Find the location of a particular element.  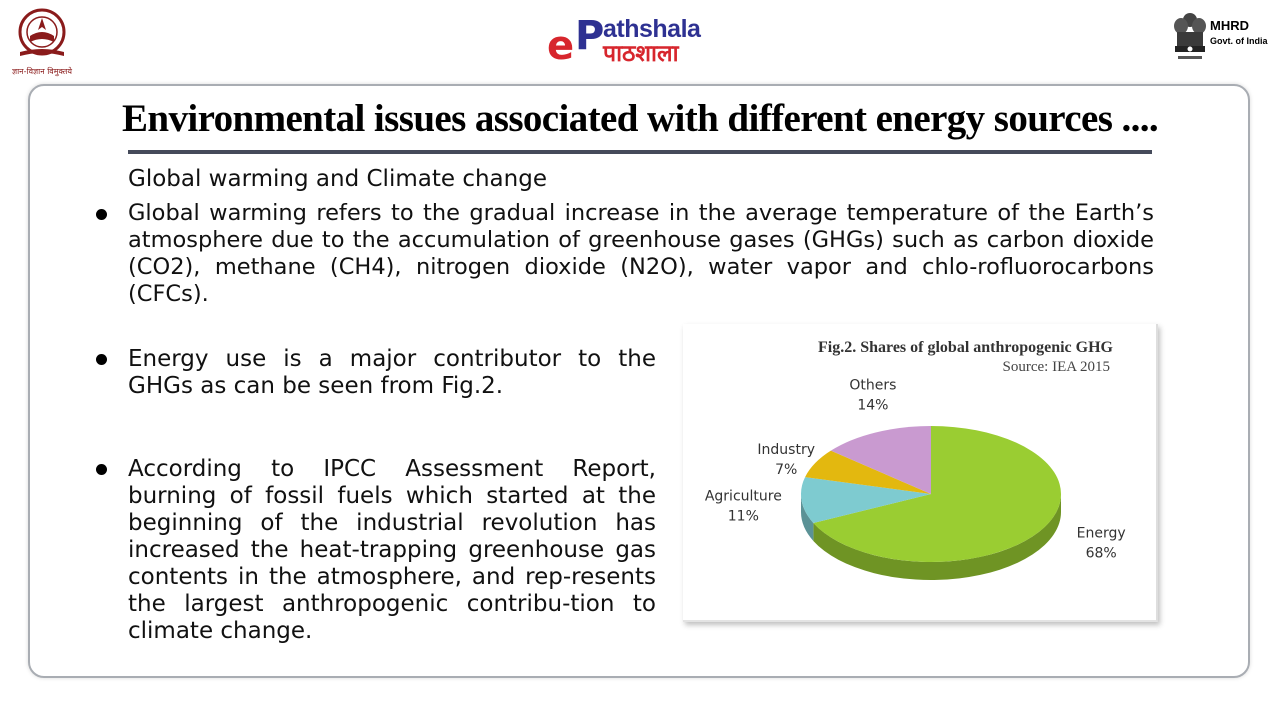

pie-label-others: Others is located at coordinates (872, 385).